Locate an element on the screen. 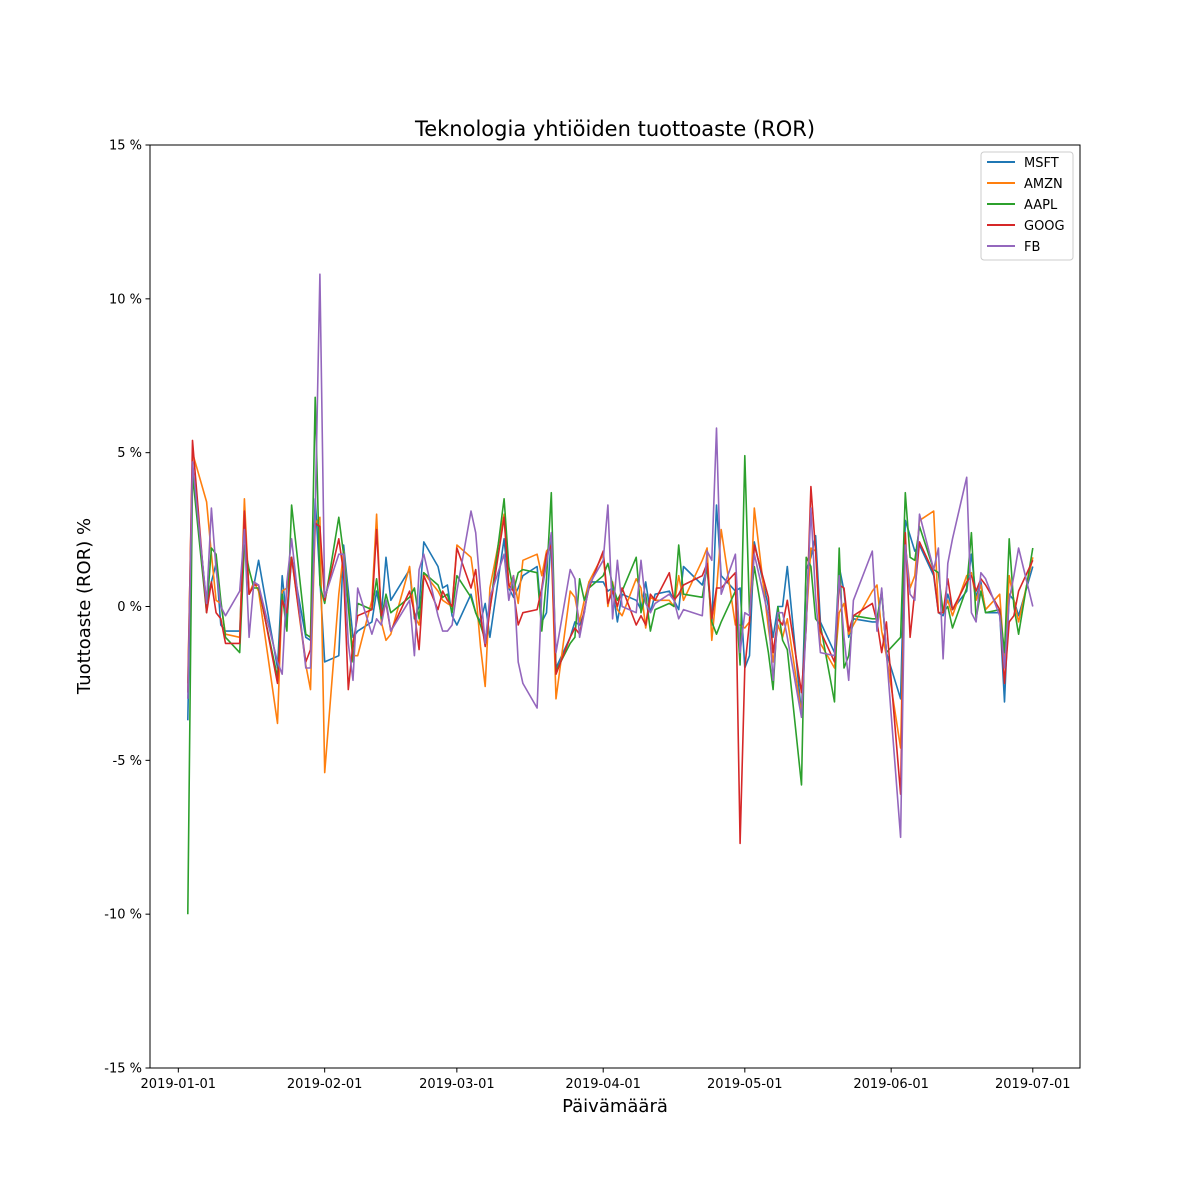 This screenshot has height=1200, width=1200. legend-box is located at coordinates (1027, 206).